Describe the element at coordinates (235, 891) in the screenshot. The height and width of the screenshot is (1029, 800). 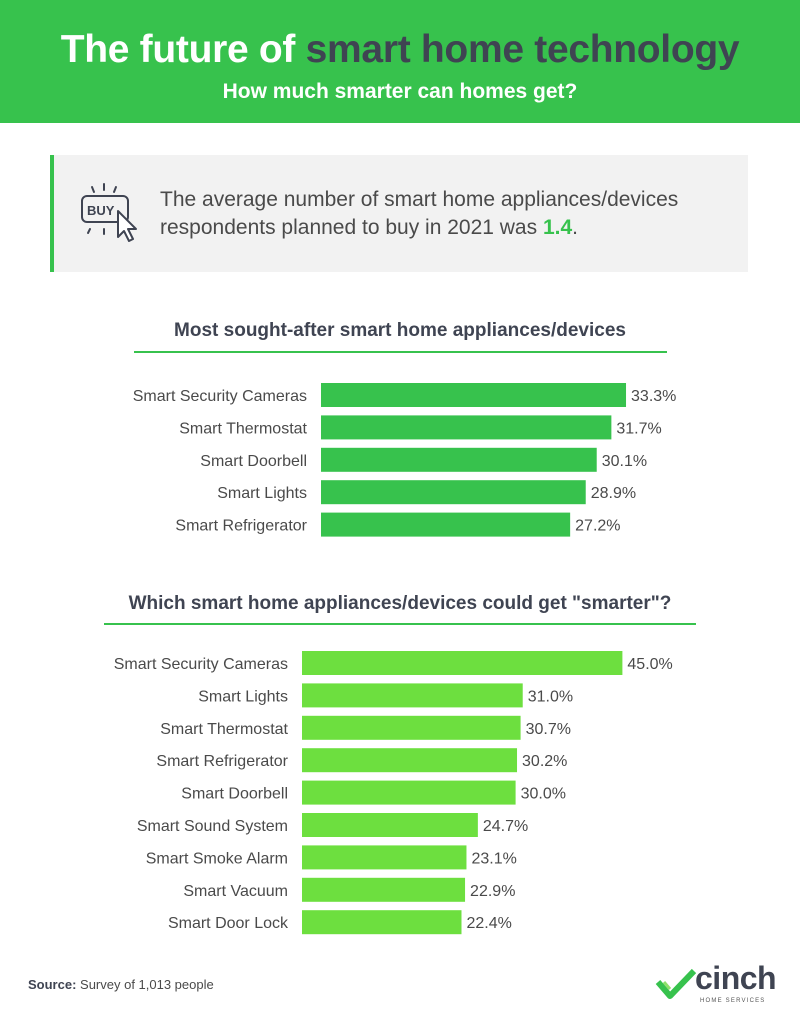
I see `category-label: Smart Vacuum` at that location.